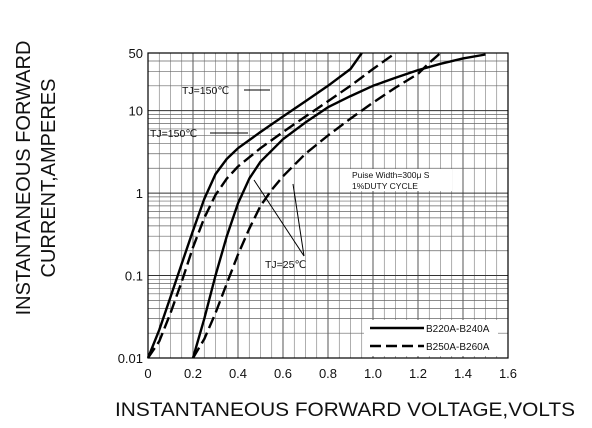 Image resolution: width=592 pixels, height=428 pixels. I want to click on y-tick-labels: 0.01 0.1 1 10 50, so click(130, 206).